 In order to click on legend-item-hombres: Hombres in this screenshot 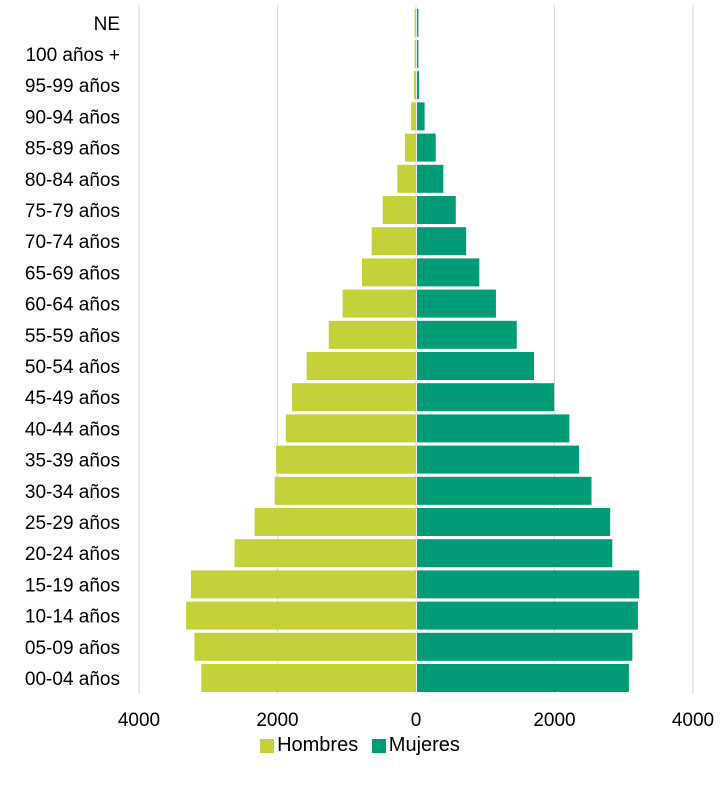, I will do `click(309, 745)`.